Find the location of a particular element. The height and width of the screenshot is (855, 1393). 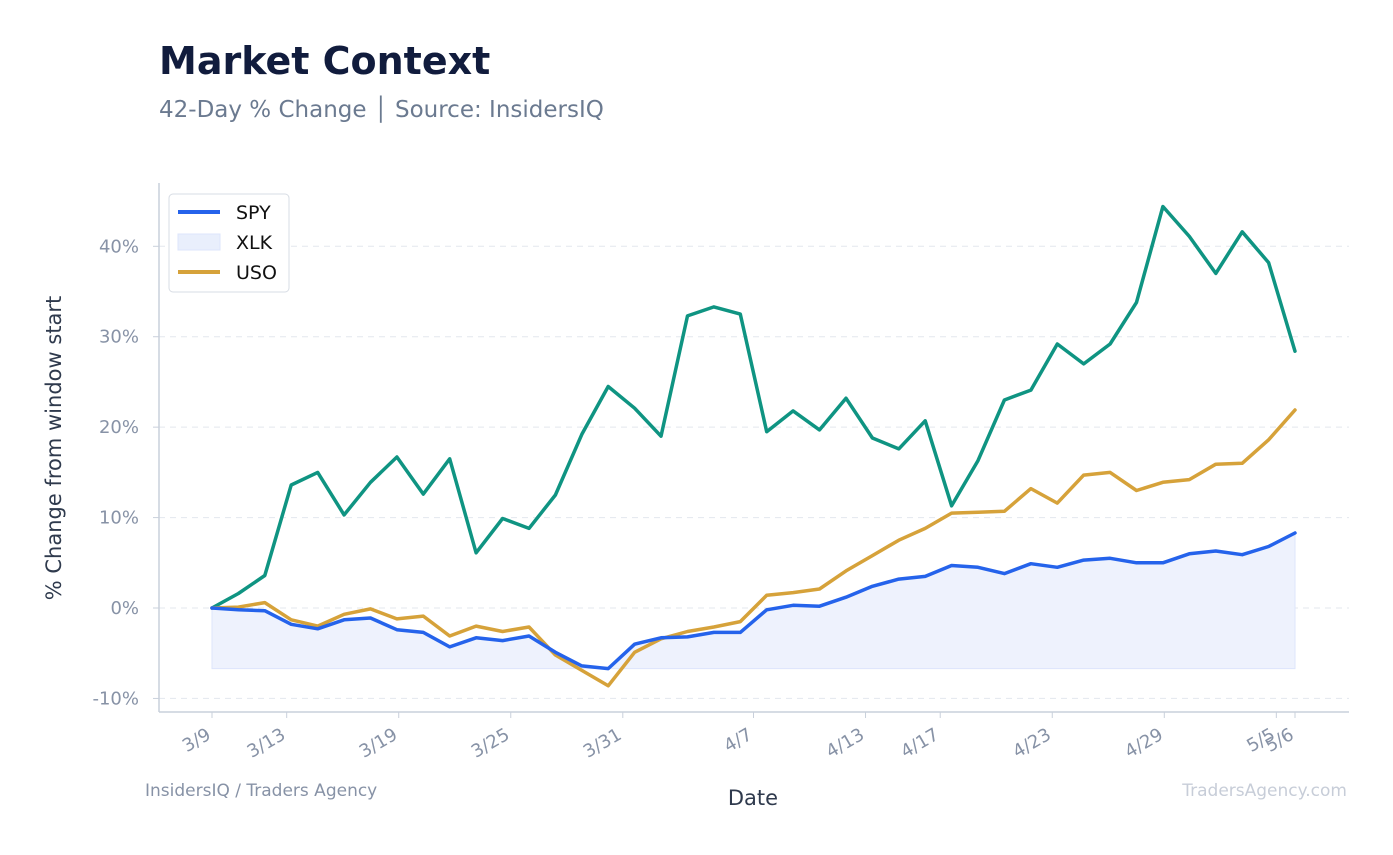

chart-subtitle: 42-Day % Change │ Source: InsidersIQ is located at coordinates (381, 109).